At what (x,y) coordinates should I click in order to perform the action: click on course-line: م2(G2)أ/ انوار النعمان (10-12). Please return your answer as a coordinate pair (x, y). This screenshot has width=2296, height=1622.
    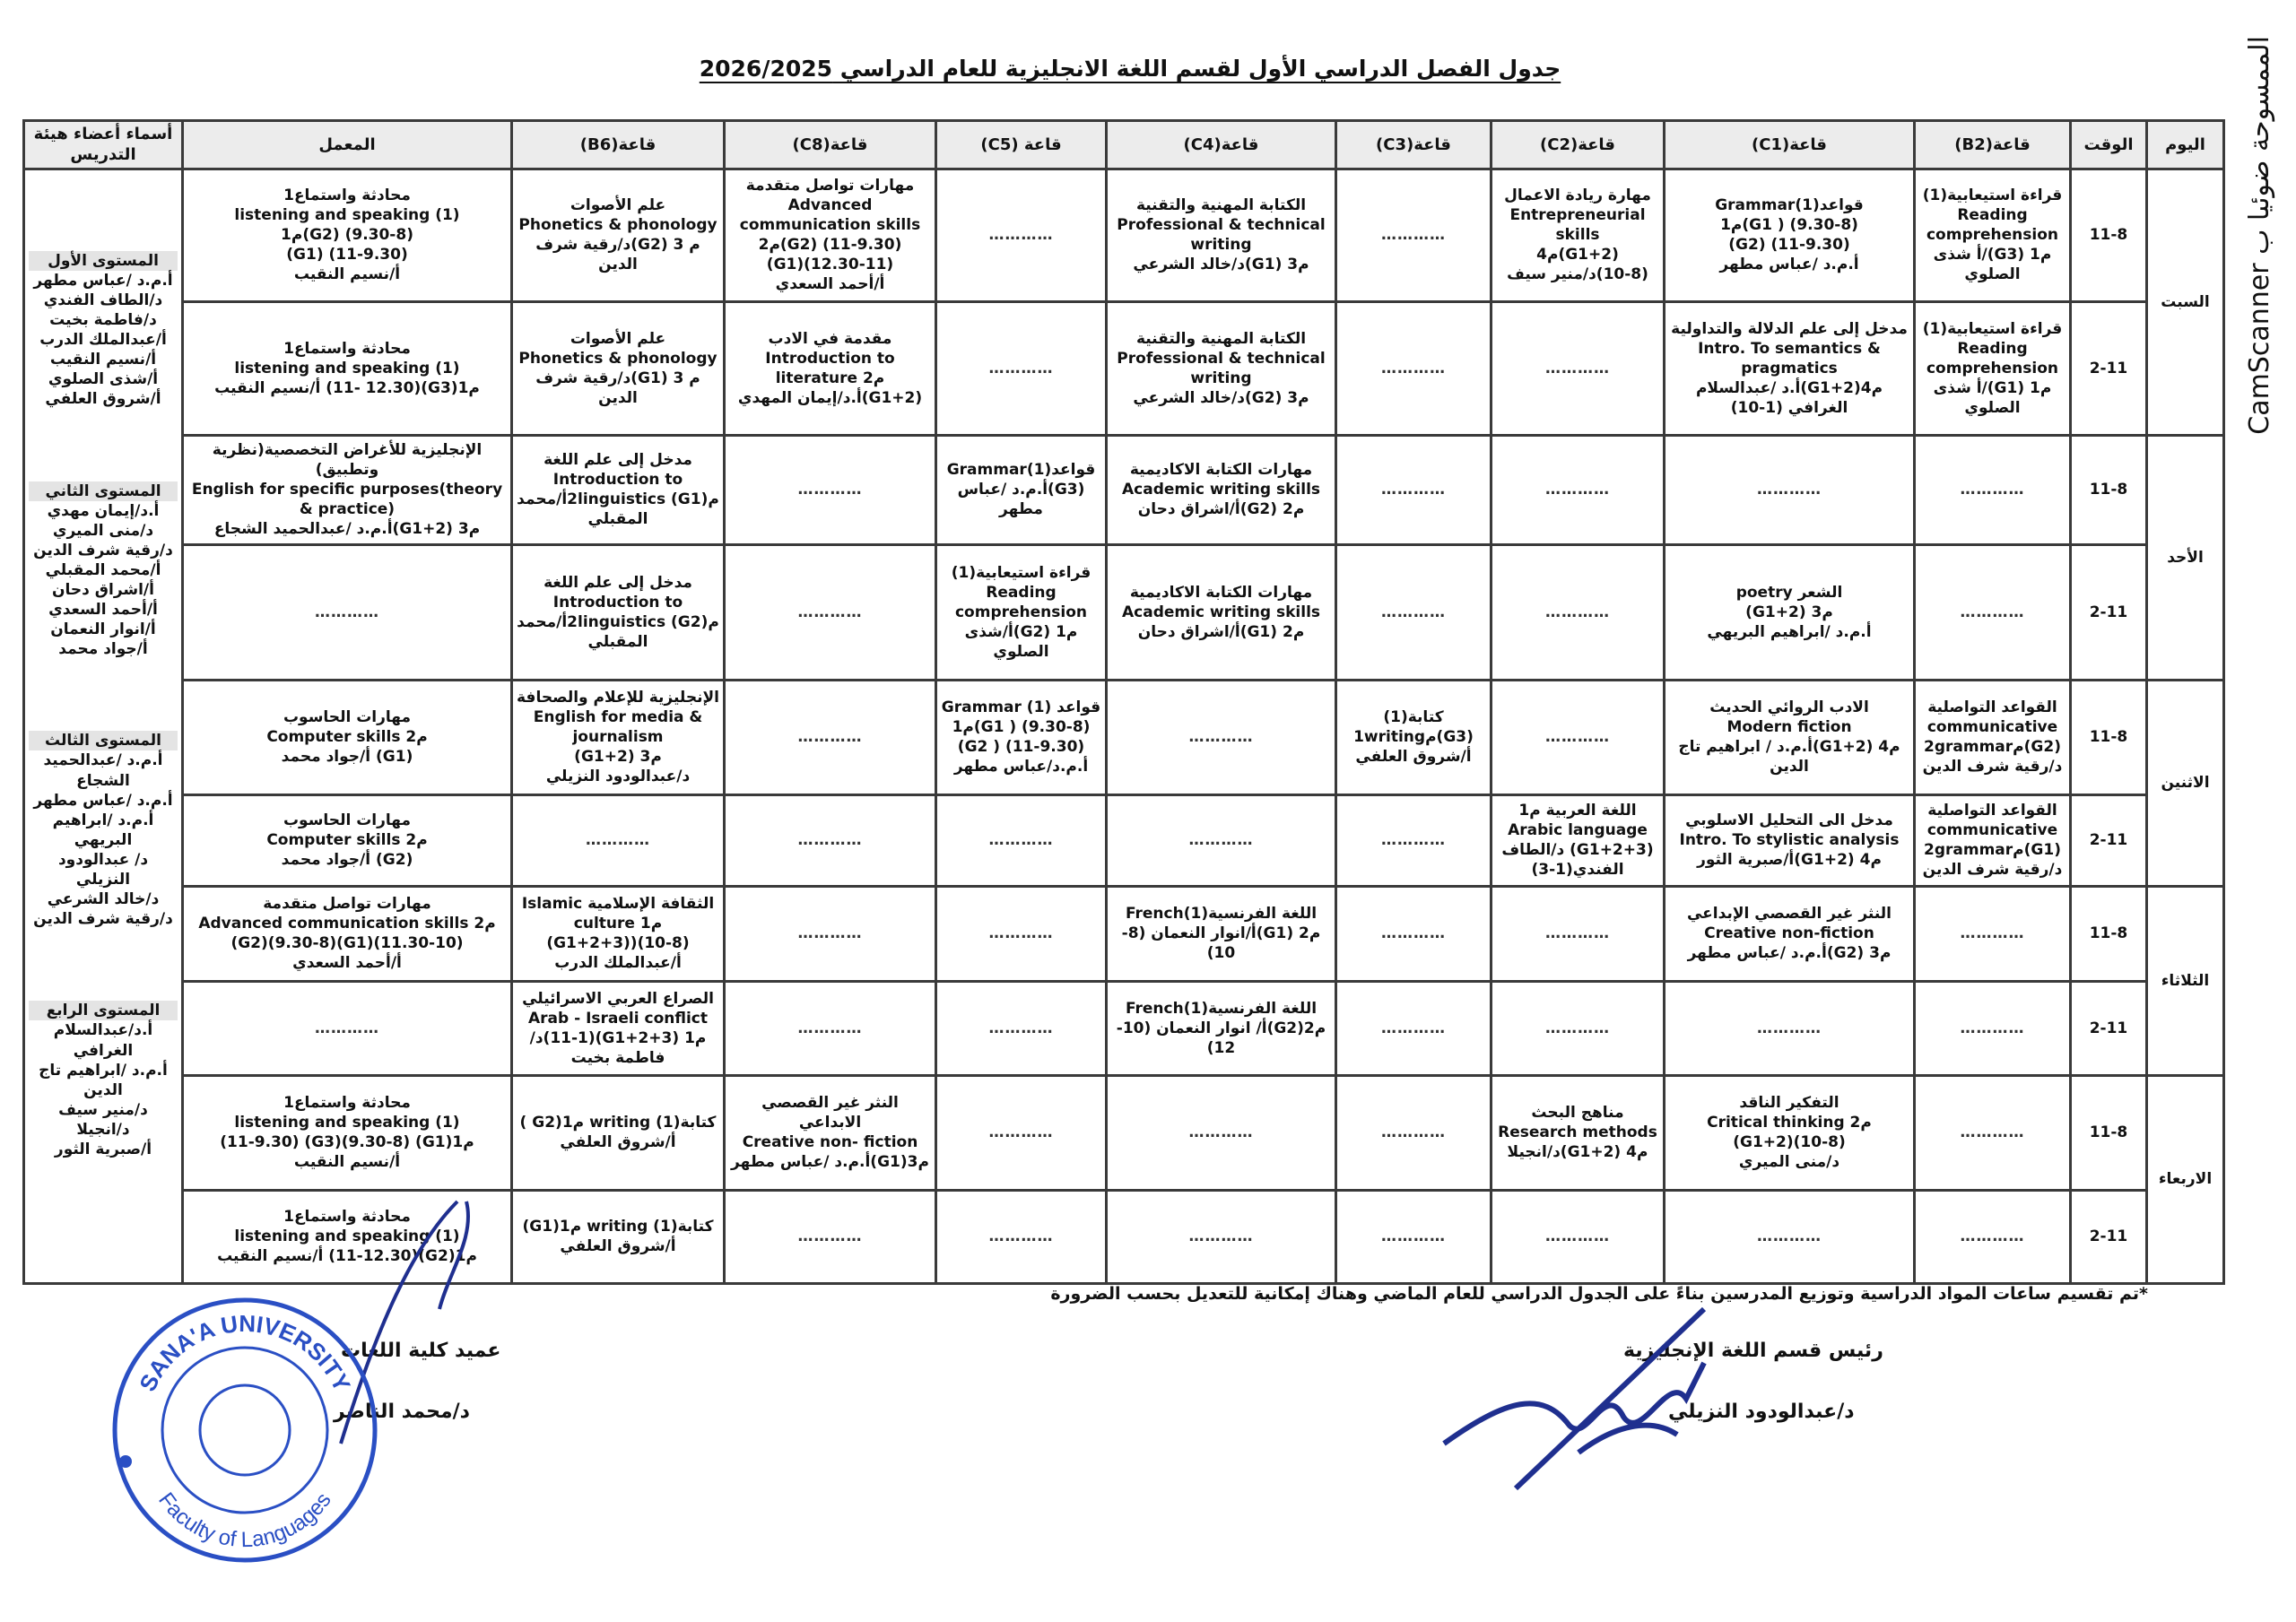
    Looking at the image, I should click on (1221, 1038).